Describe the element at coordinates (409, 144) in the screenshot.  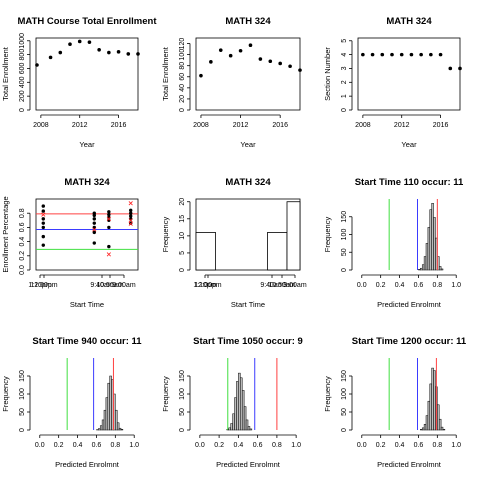
I see `x-axis-label: Year` at that location.